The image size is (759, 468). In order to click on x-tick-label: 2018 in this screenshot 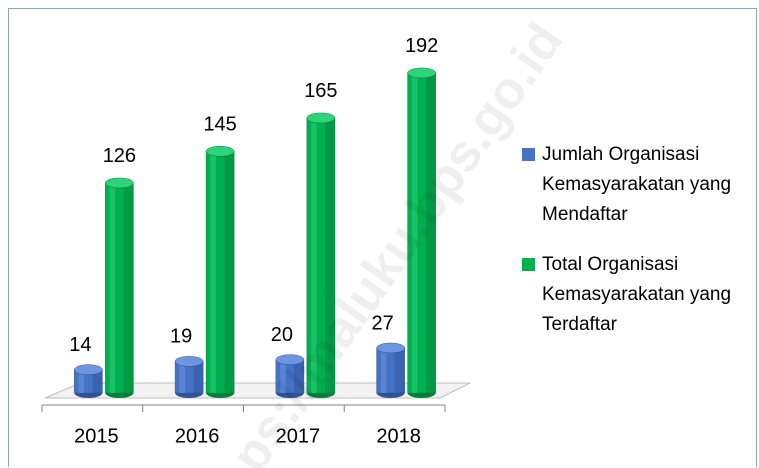, I will do `click(398, 436)`.